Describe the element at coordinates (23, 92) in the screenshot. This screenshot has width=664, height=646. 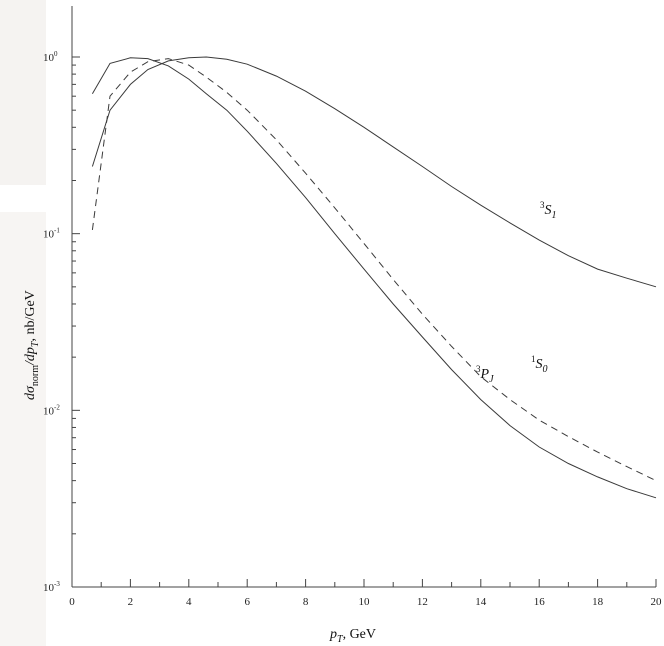
I see `left-shade-top` at that location.